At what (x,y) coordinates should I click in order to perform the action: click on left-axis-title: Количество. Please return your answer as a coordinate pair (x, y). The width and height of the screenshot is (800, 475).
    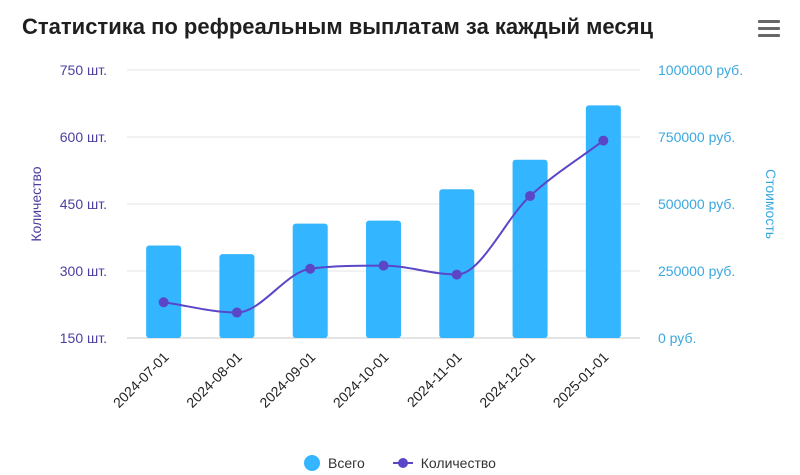
    Looking at the image, I should click on (36, 203).